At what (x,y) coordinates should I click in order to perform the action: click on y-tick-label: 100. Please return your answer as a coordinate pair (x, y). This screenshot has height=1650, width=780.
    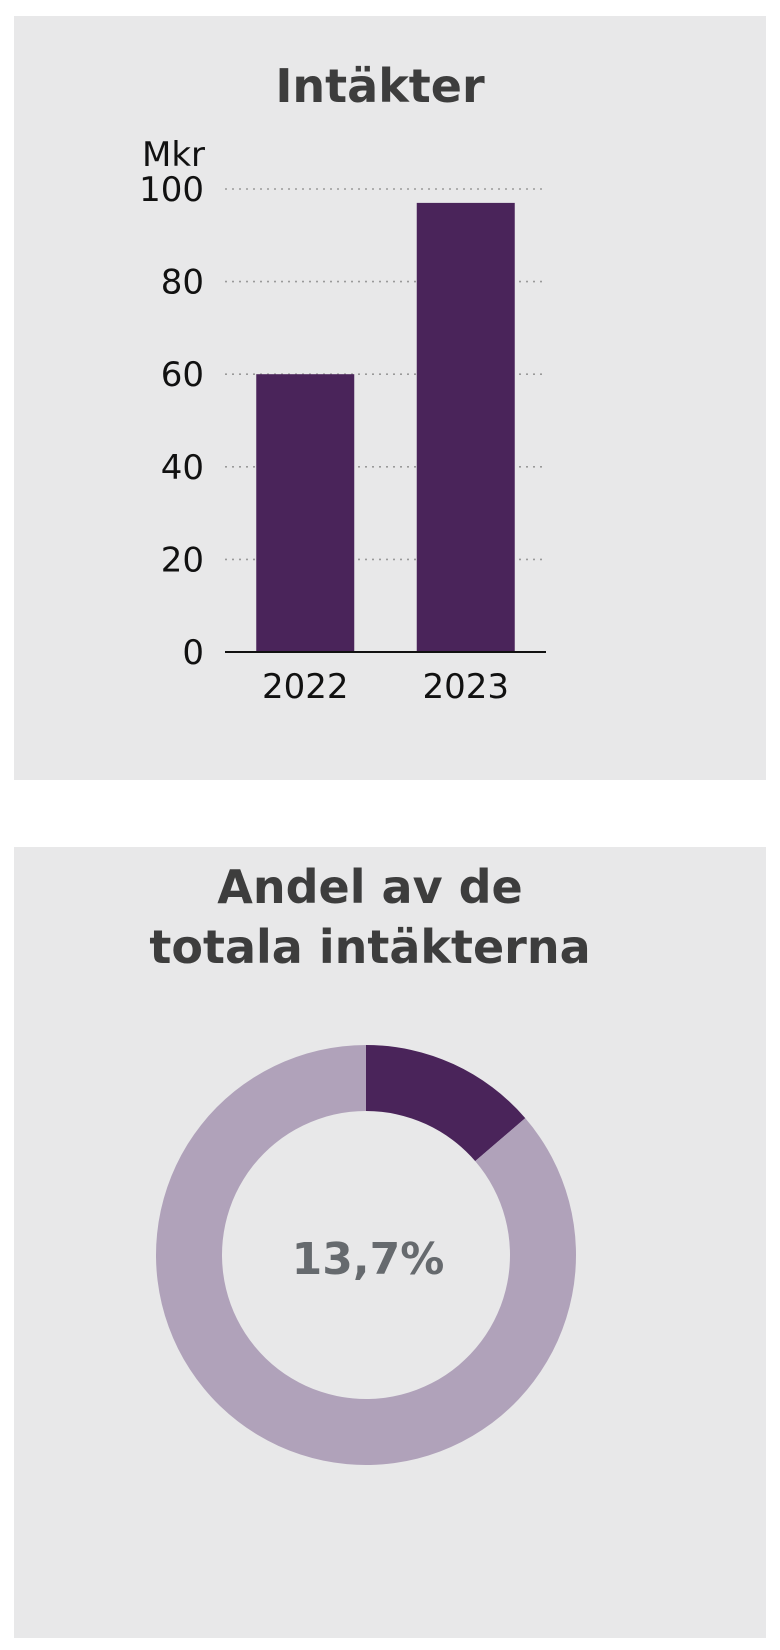
    Looking at the image, I should click on (171, 190).